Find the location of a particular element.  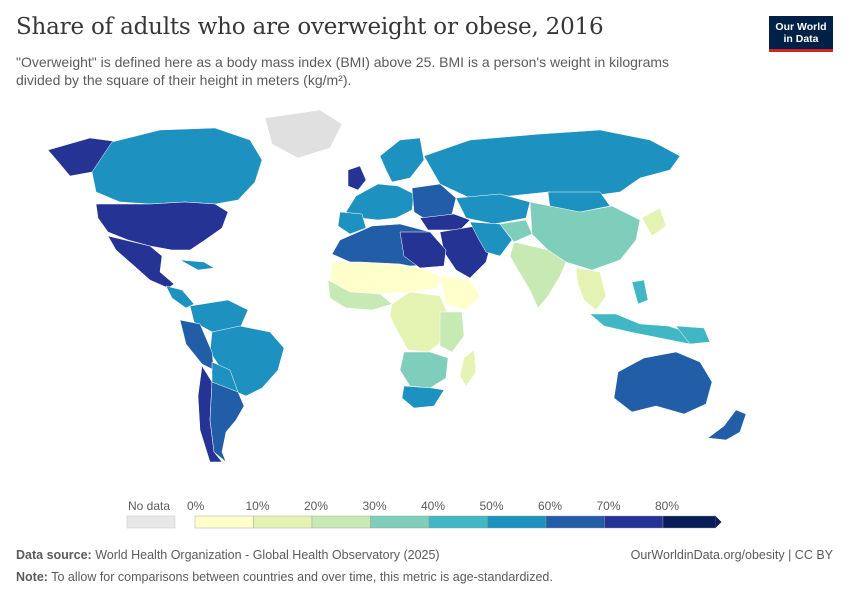

legend-tick-1: 10% is located at coordinates (258, 506).